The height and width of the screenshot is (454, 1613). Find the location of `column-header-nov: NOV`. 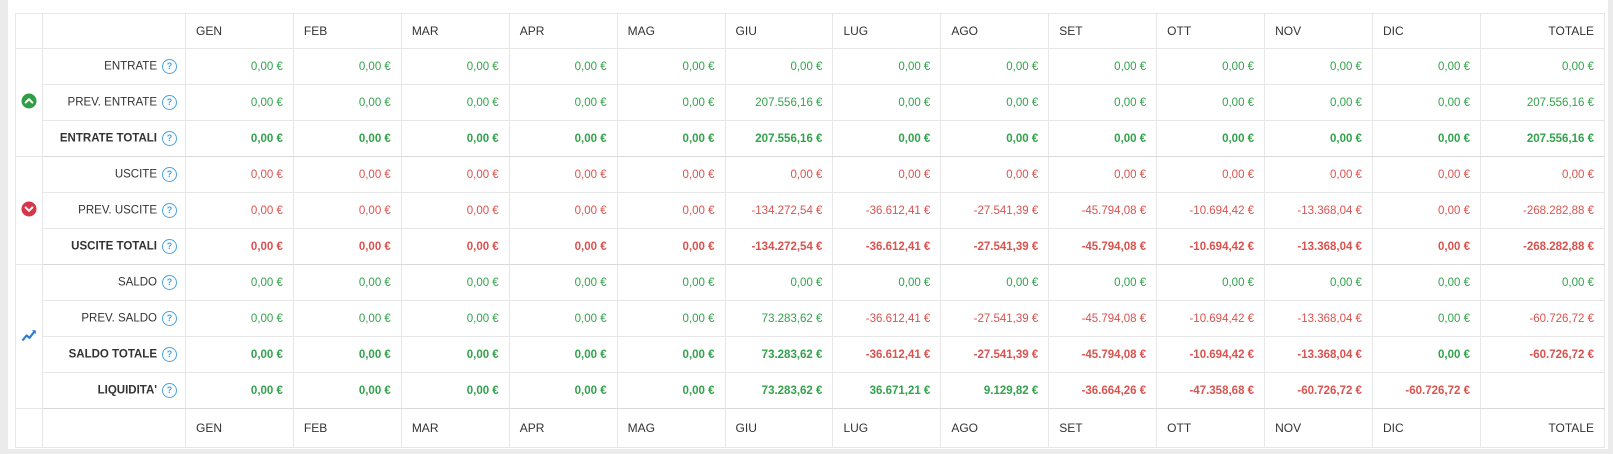

column-header-nov: NOV is located at coordinates (1318, 31).